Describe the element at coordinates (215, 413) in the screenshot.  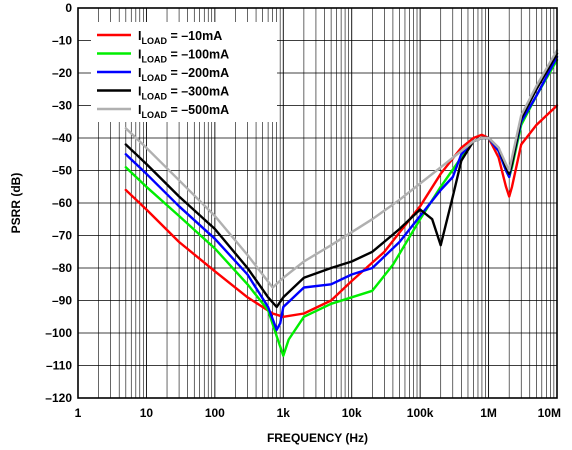
I see `x-tick-label: 100` at that location.